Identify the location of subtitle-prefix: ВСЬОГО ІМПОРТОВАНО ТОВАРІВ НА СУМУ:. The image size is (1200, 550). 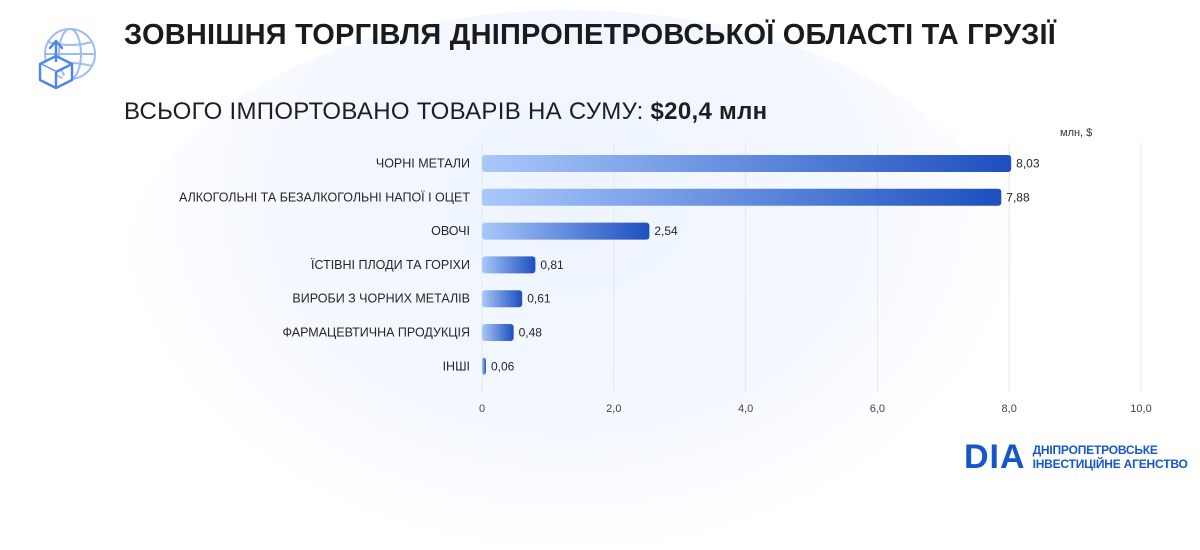
(384, 111).